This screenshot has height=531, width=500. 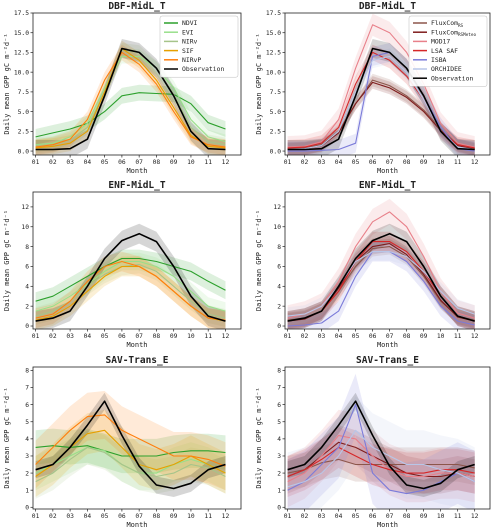 What do you see at coordinates (259, 437) in the screenshot?
I see `p6-ylabel: Daily mean GPP gC m⁻²d⁻¹` at bounding box center [259, 437].